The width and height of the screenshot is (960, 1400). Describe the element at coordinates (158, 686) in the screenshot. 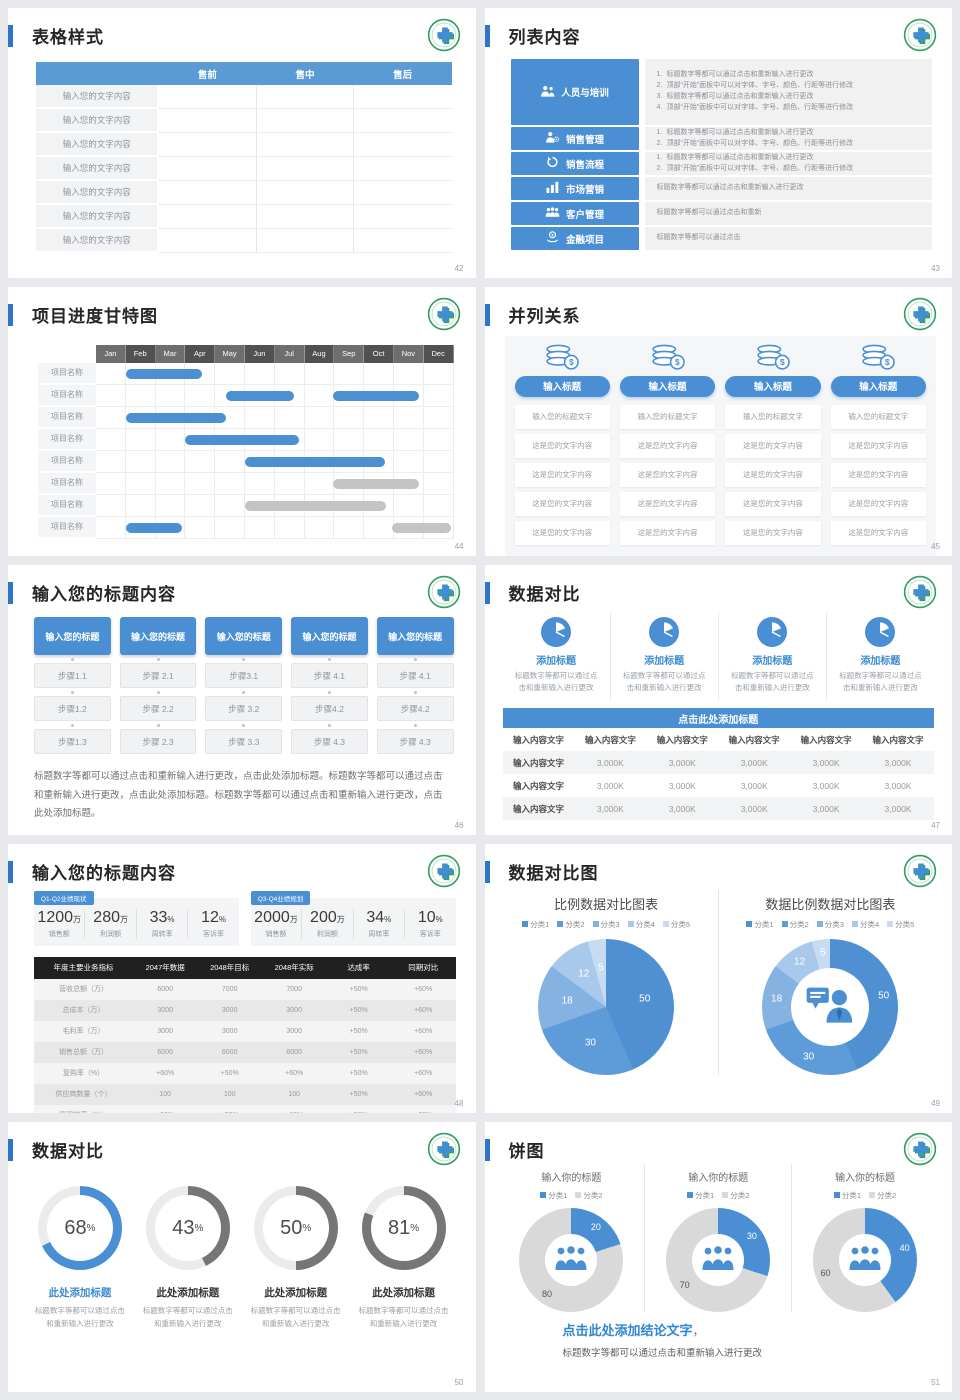

I see `step-column: 输入您的标题 步骤 2.1 步骤 2.2 步骤 2.3` at that location.